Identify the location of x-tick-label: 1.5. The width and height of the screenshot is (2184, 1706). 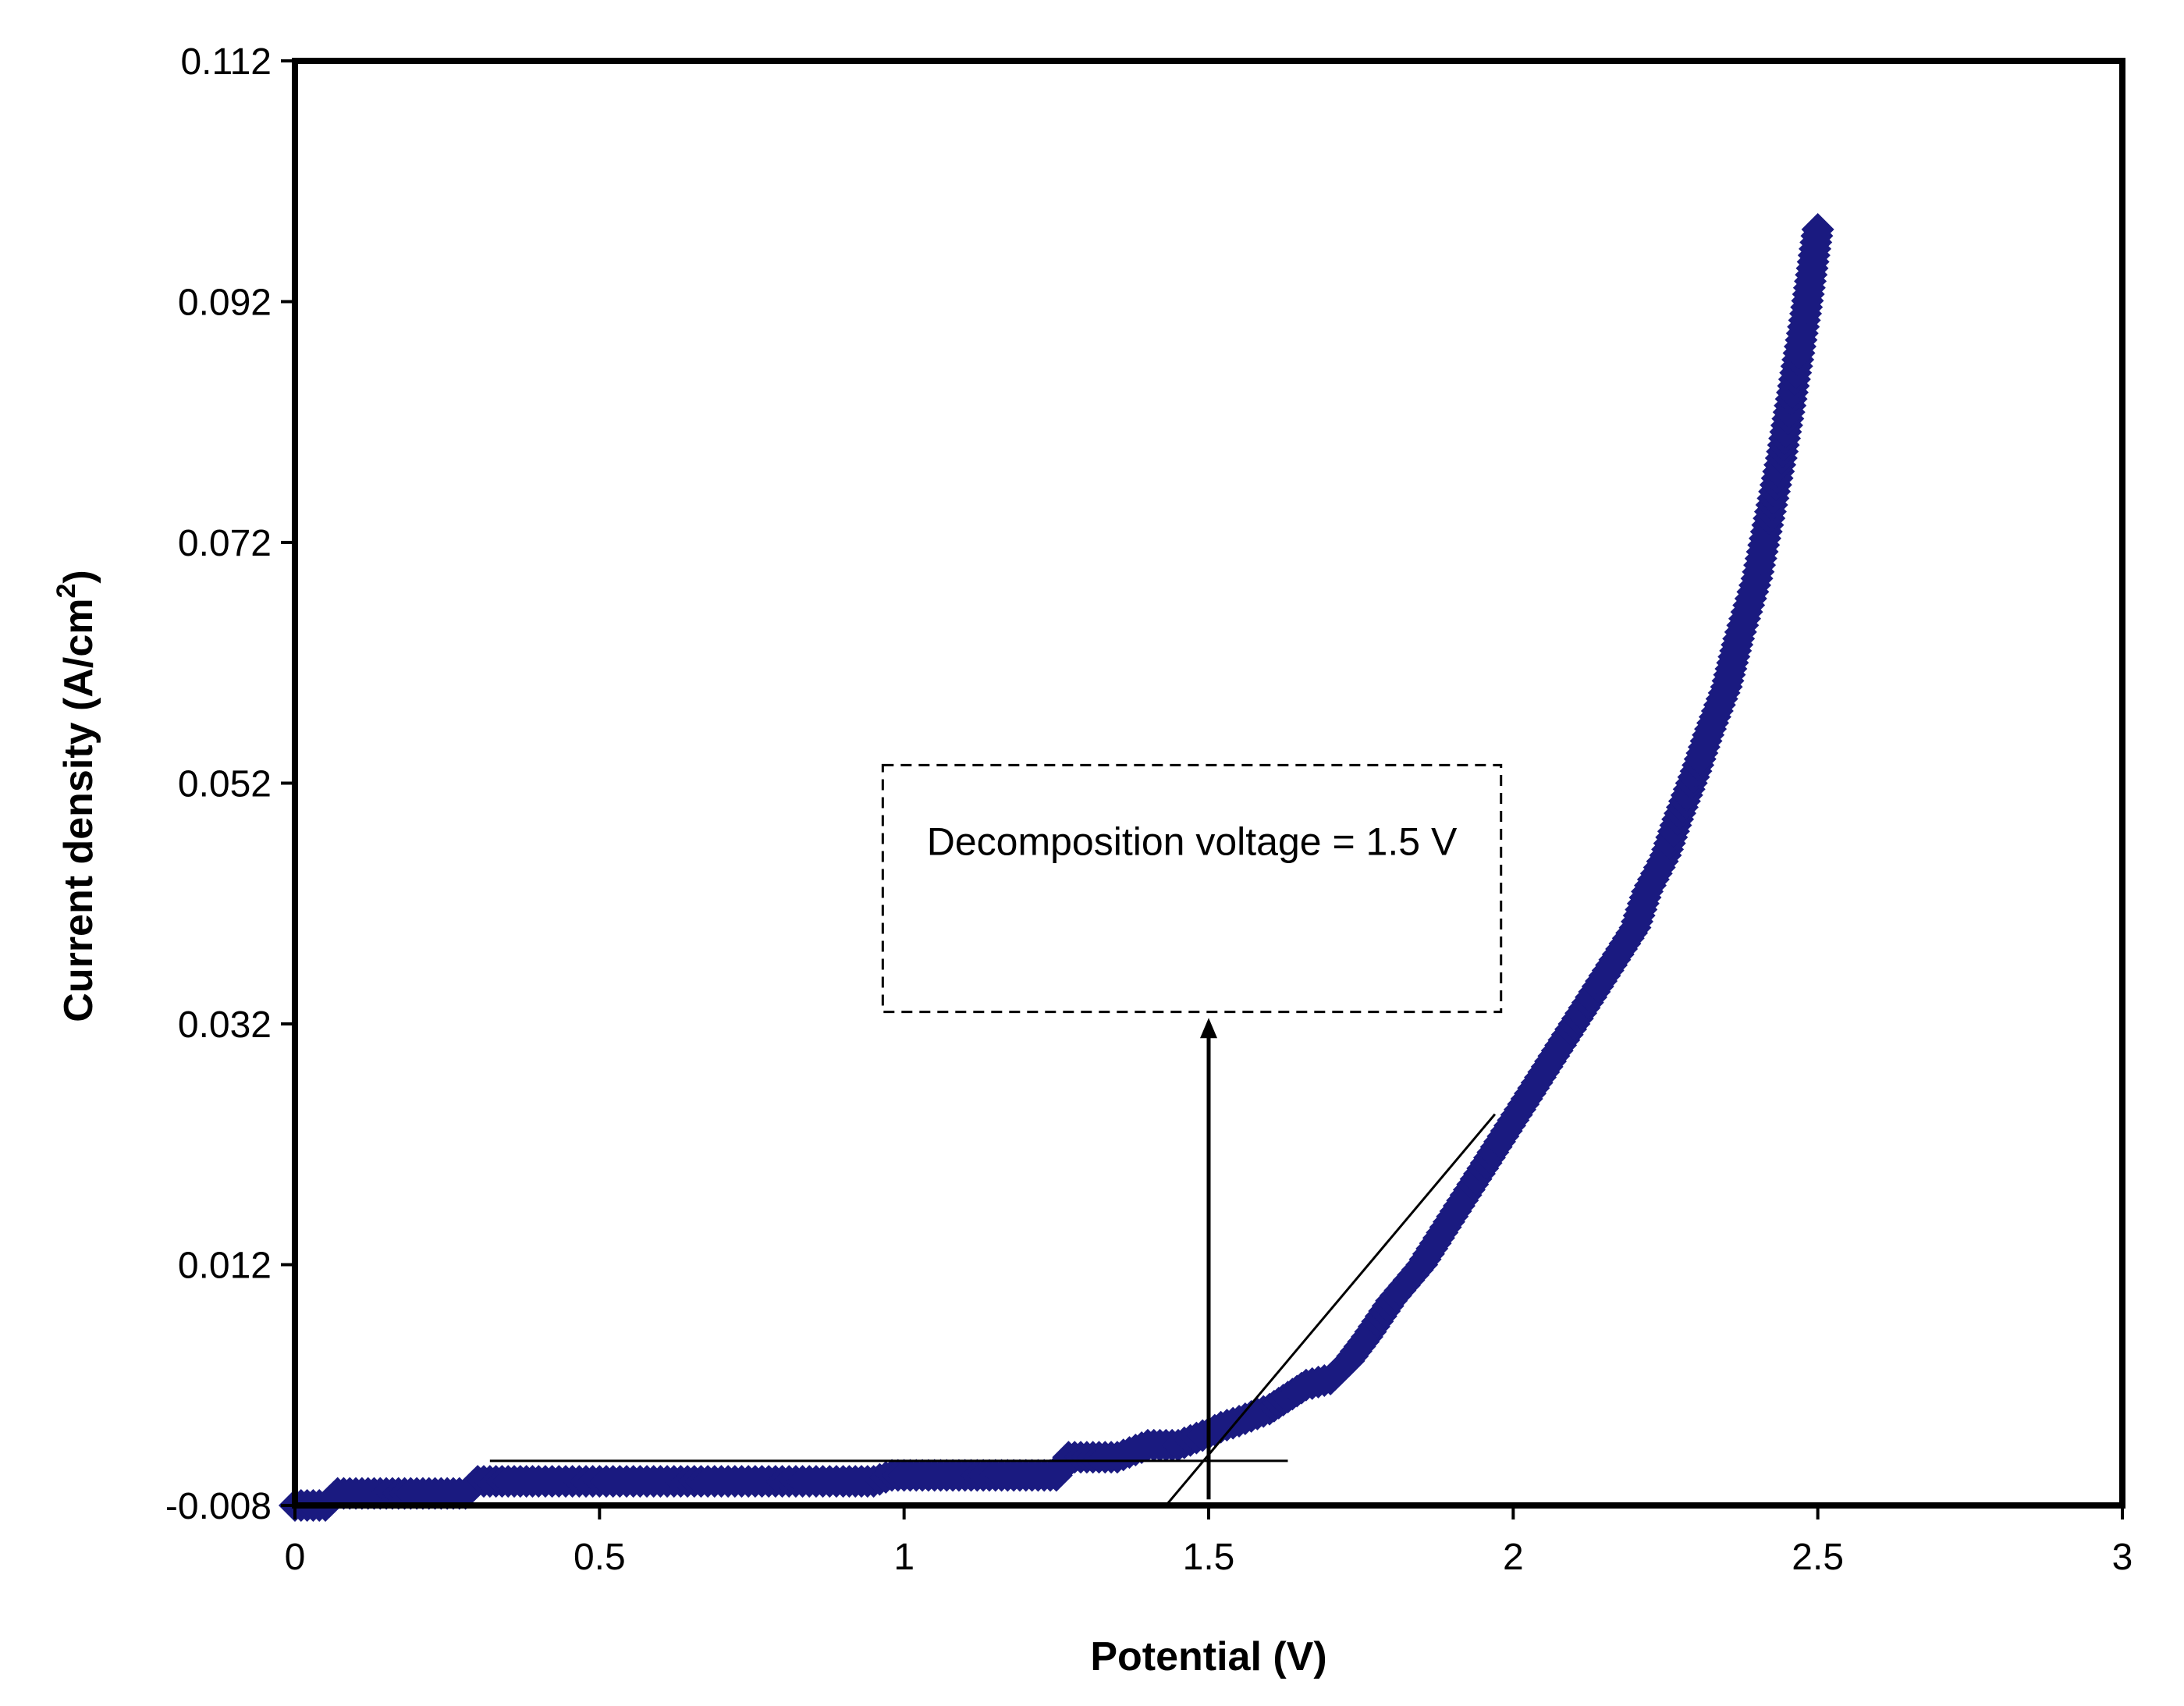
(1209, 1557).